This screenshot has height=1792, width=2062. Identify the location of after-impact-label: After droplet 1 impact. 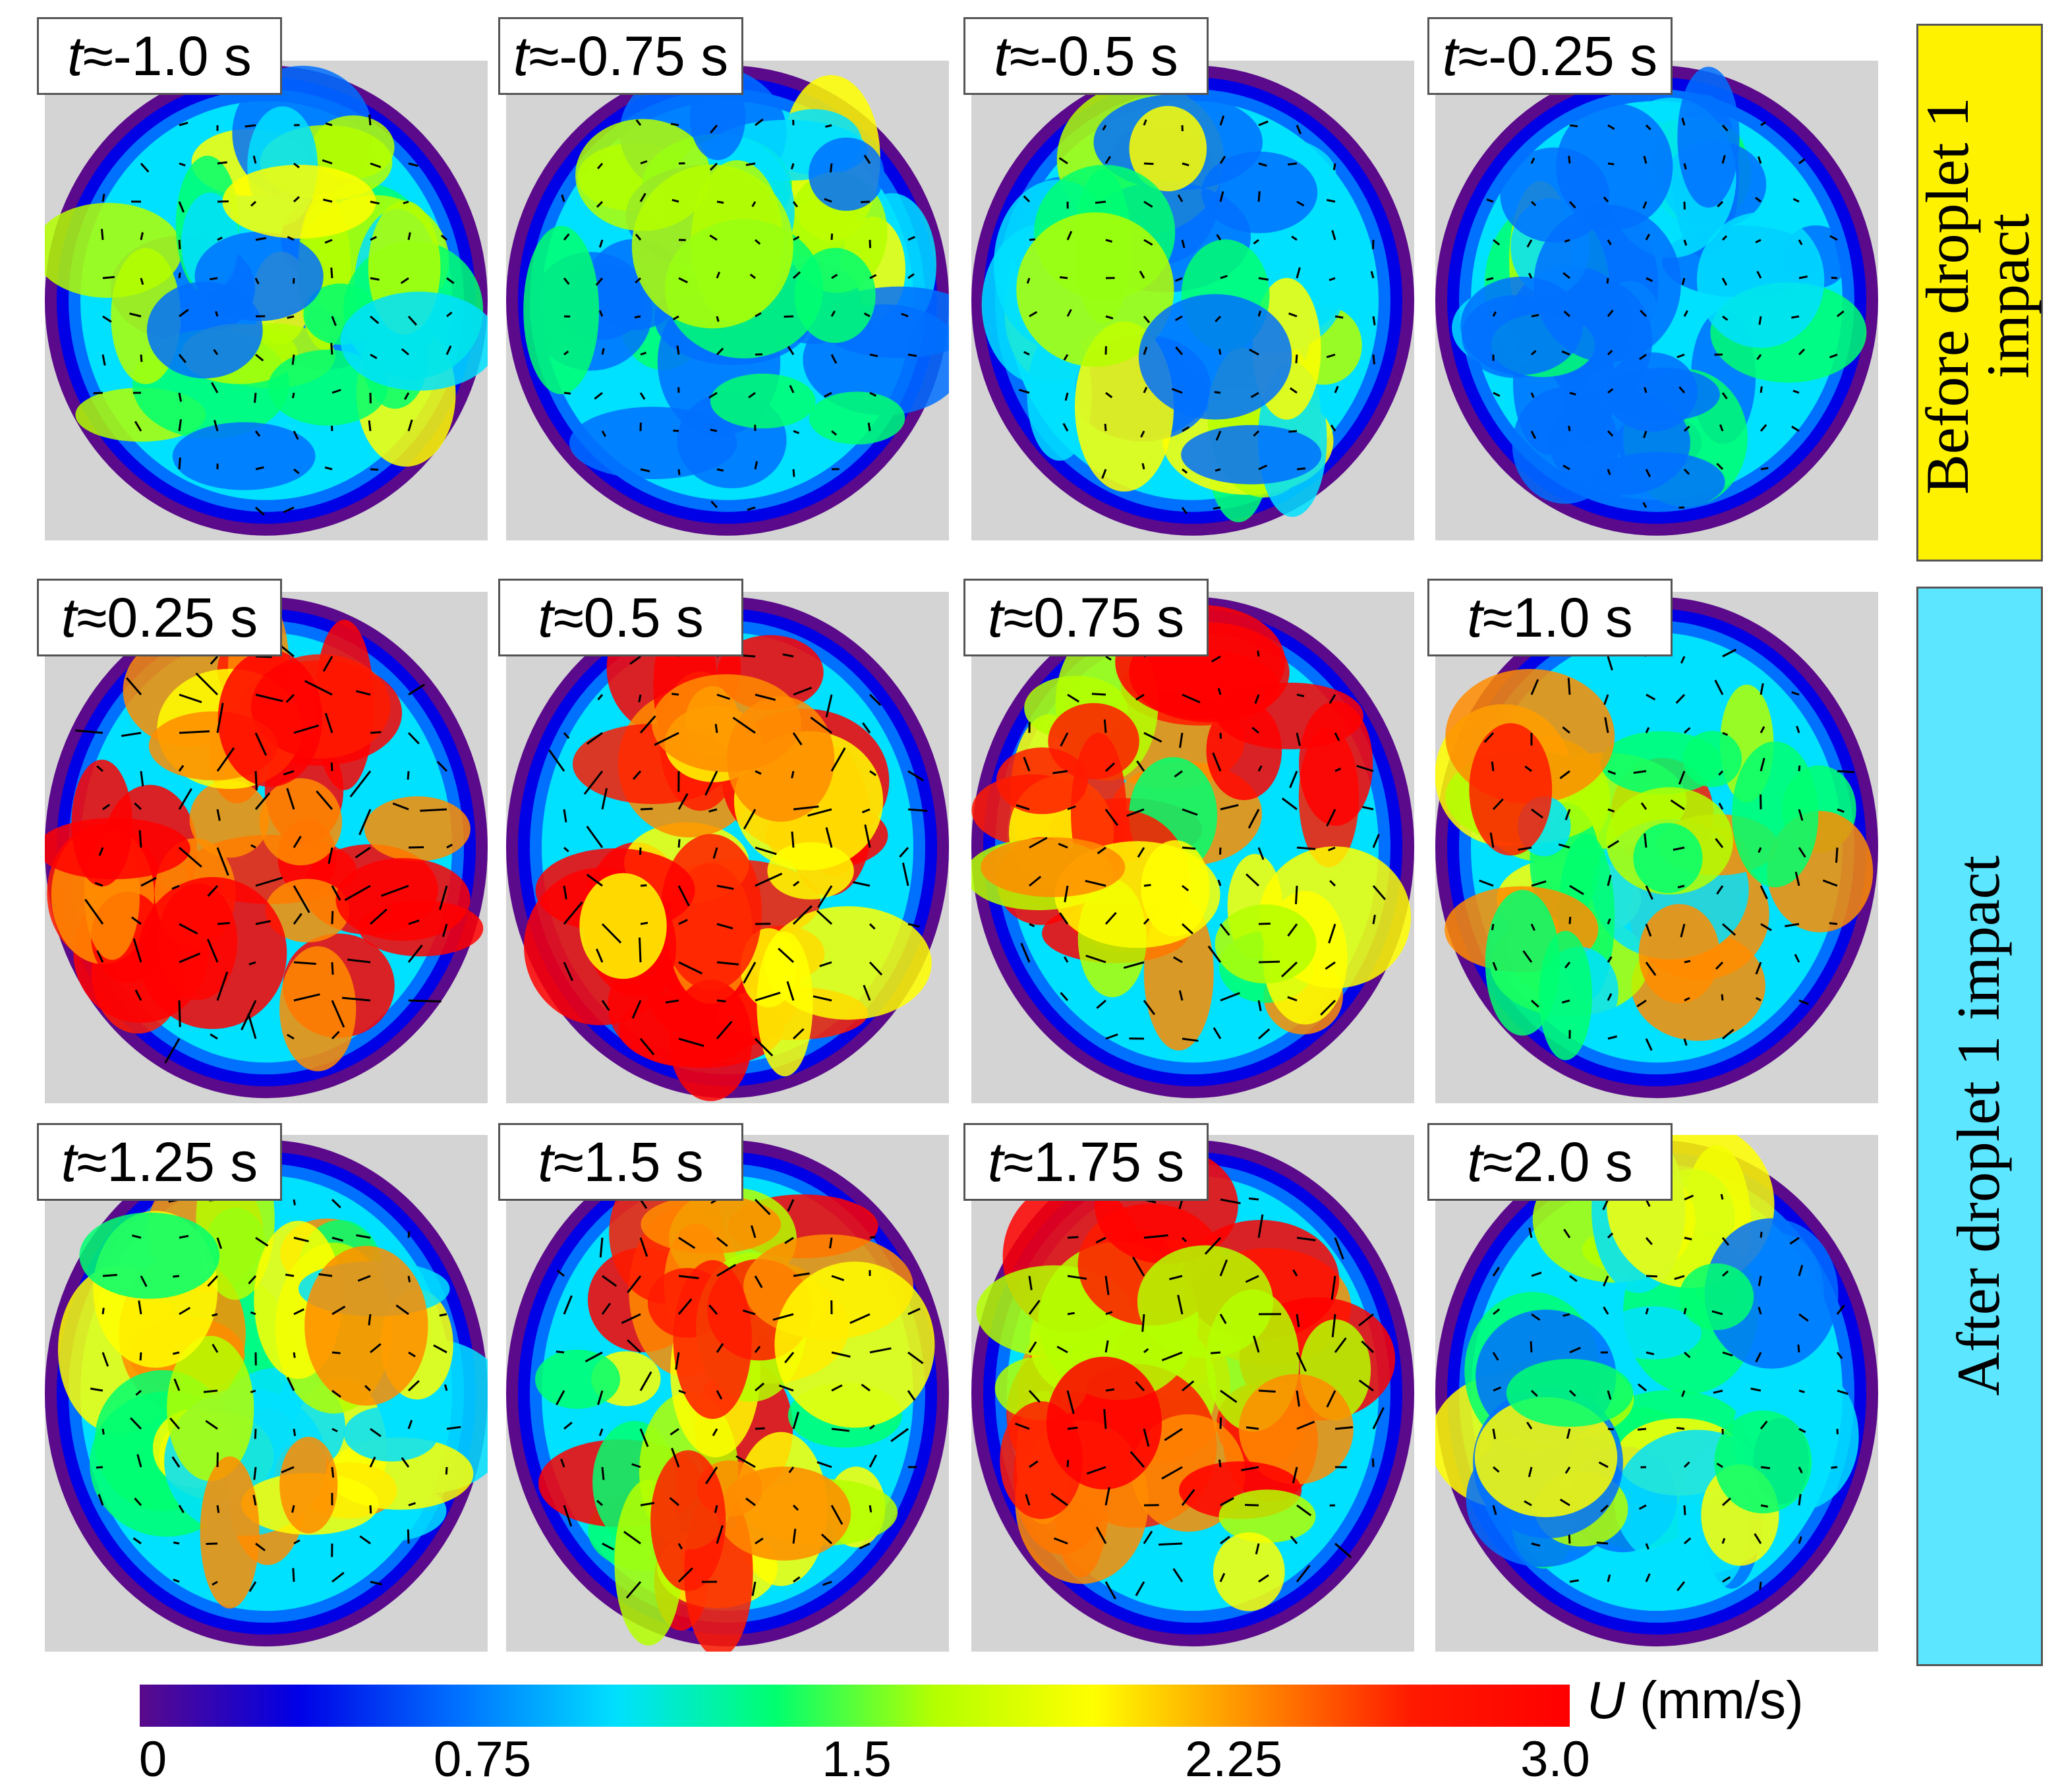
(1978, 1126).